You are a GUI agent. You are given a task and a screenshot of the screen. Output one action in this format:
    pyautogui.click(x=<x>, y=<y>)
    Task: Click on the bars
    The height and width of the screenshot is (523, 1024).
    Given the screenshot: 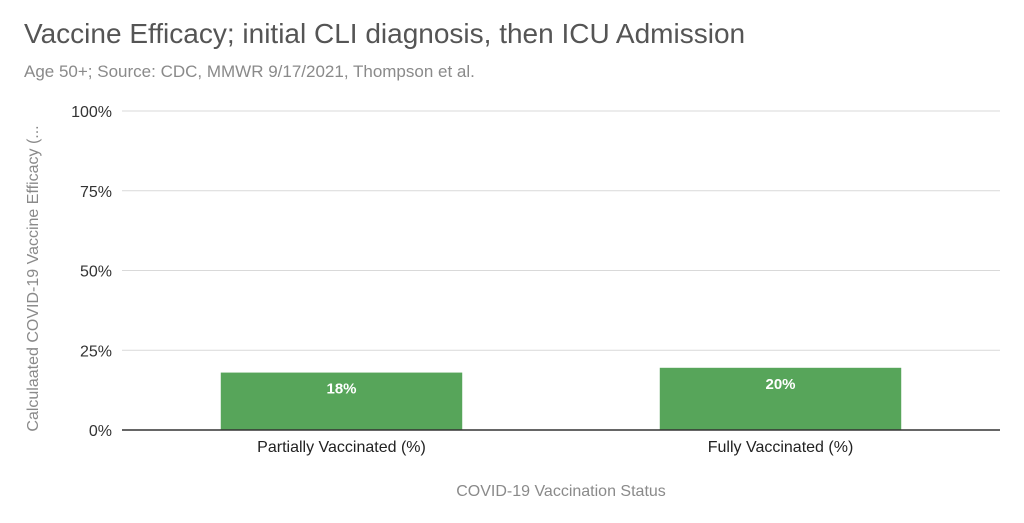 What is the action you would take?
    pyautogui.click(x=561, y=398)
    